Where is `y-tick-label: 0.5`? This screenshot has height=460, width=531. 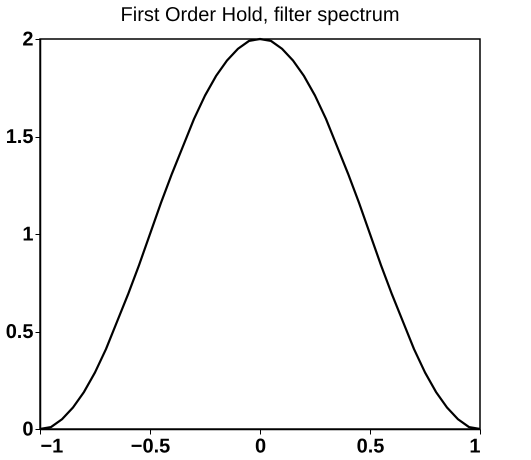 y-tick-label: 0.5 is located at coordinates (20, 332).